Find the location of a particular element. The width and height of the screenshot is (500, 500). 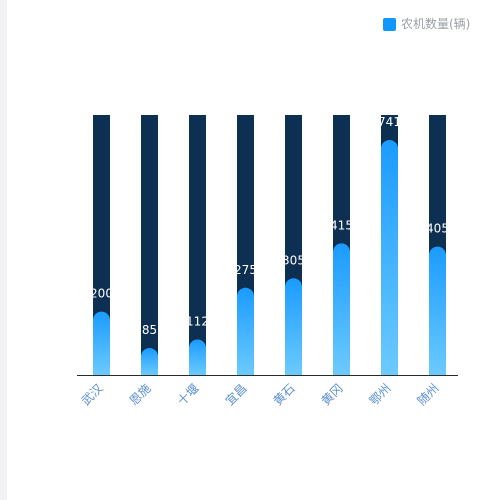

category-label: 鄂州 is located at coordinates (380, 394).